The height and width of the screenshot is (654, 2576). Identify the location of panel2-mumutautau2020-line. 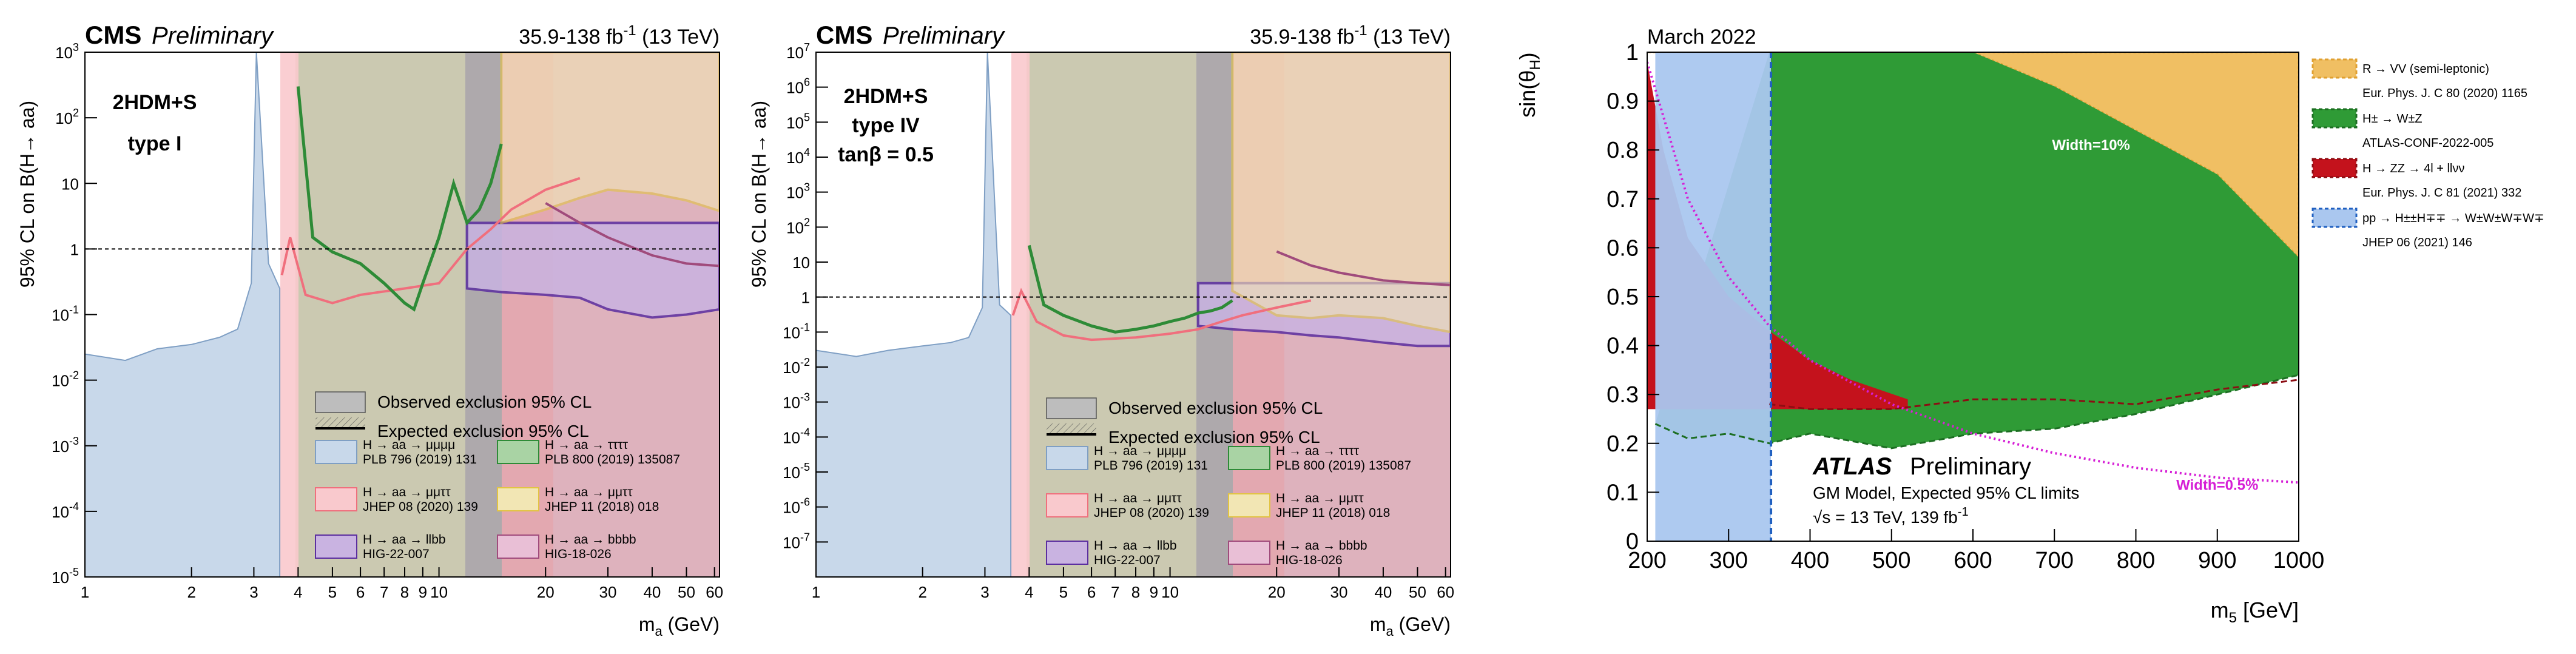
(1161, 315).